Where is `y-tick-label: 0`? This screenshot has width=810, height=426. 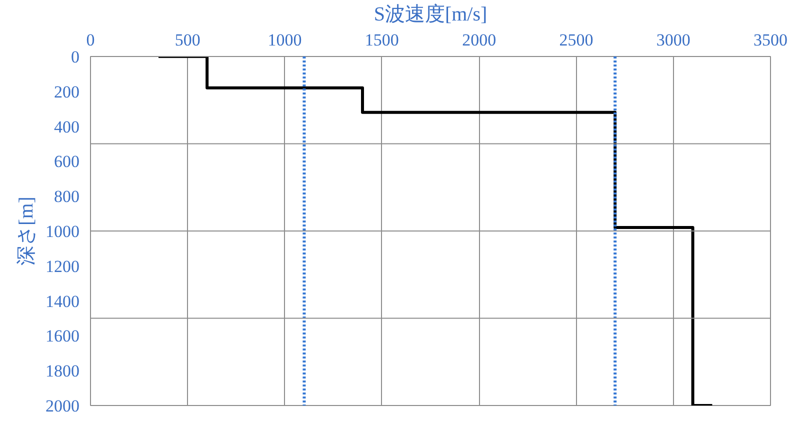 y-tick-label: 0 is located at coordinates (75, 57).